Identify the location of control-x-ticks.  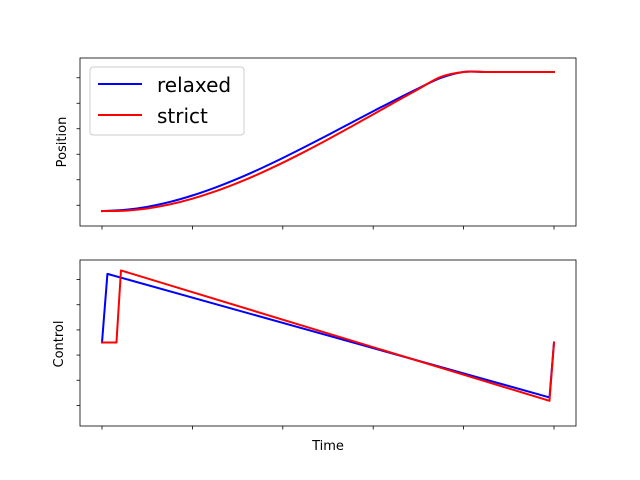
(328, 428).